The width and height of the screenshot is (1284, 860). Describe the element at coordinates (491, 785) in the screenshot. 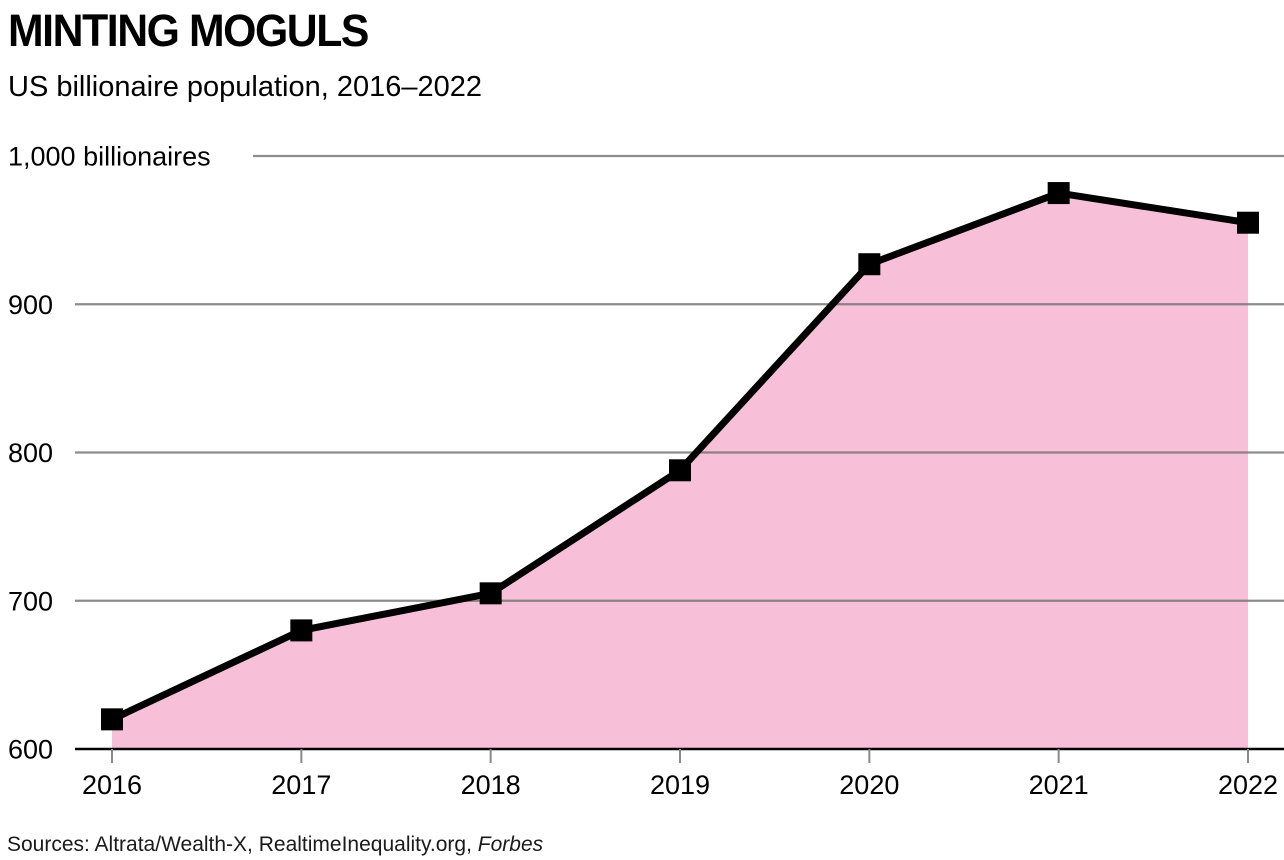

I see `x-axis-label: 2018` at that location.